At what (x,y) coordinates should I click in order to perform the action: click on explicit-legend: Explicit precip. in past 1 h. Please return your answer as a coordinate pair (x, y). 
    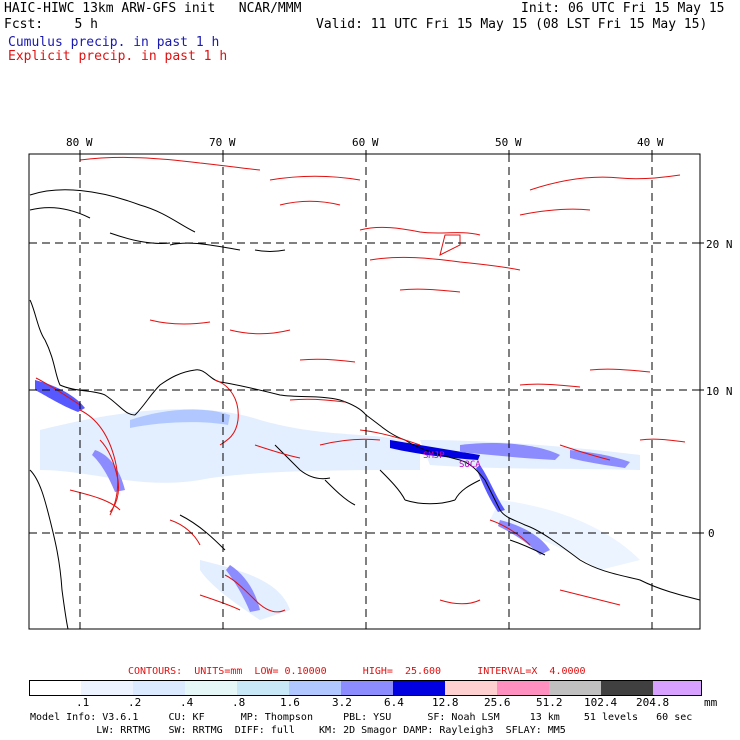
    Looking at the image, I should click on (118, 56).